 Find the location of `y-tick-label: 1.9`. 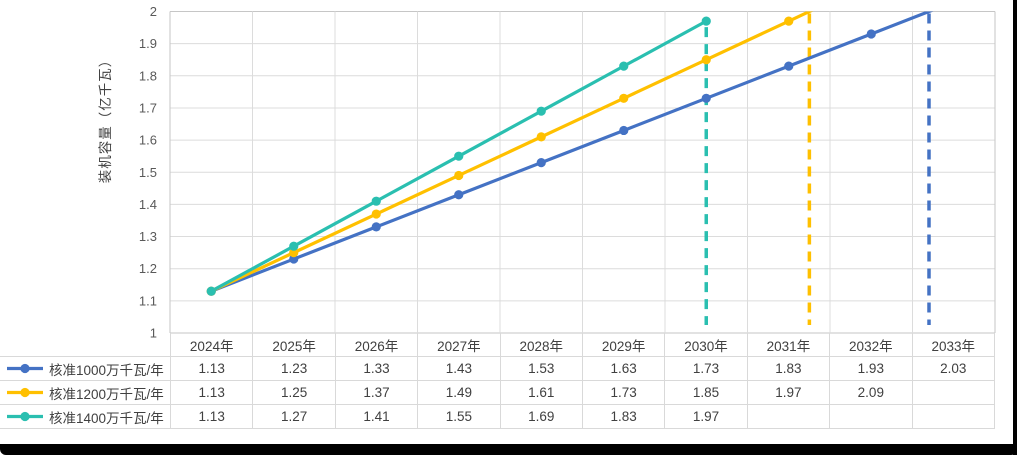

y-tick-label: 1.9 is located at coordinates (148, 43).